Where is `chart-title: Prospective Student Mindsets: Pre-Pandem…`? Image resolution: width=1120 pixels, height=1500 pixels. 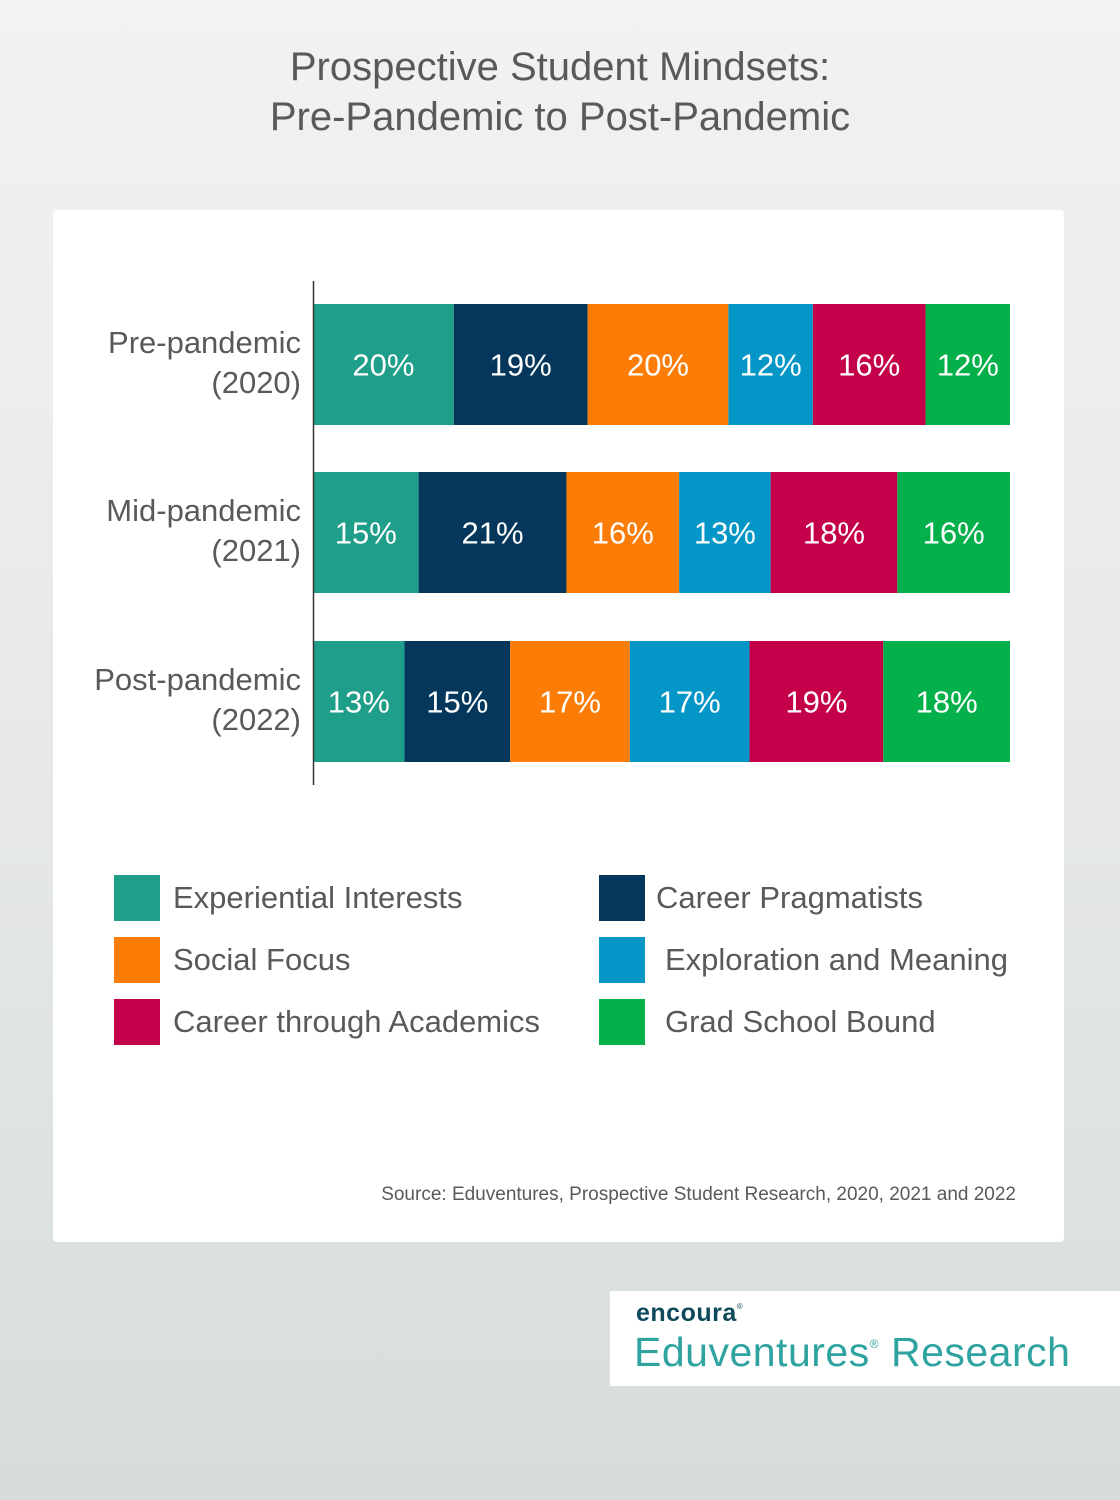
chart-title: Prospective Student Mindsets: Pre-Pandem… is located at coordinates (560, 92).